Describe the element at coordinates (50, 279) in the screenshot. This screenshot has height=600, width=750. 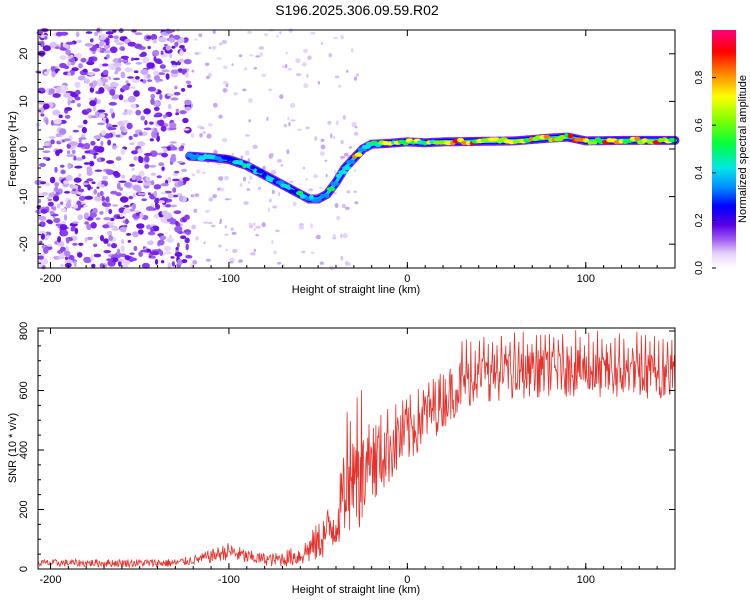
I see `x-tick-label: -200` at that location.